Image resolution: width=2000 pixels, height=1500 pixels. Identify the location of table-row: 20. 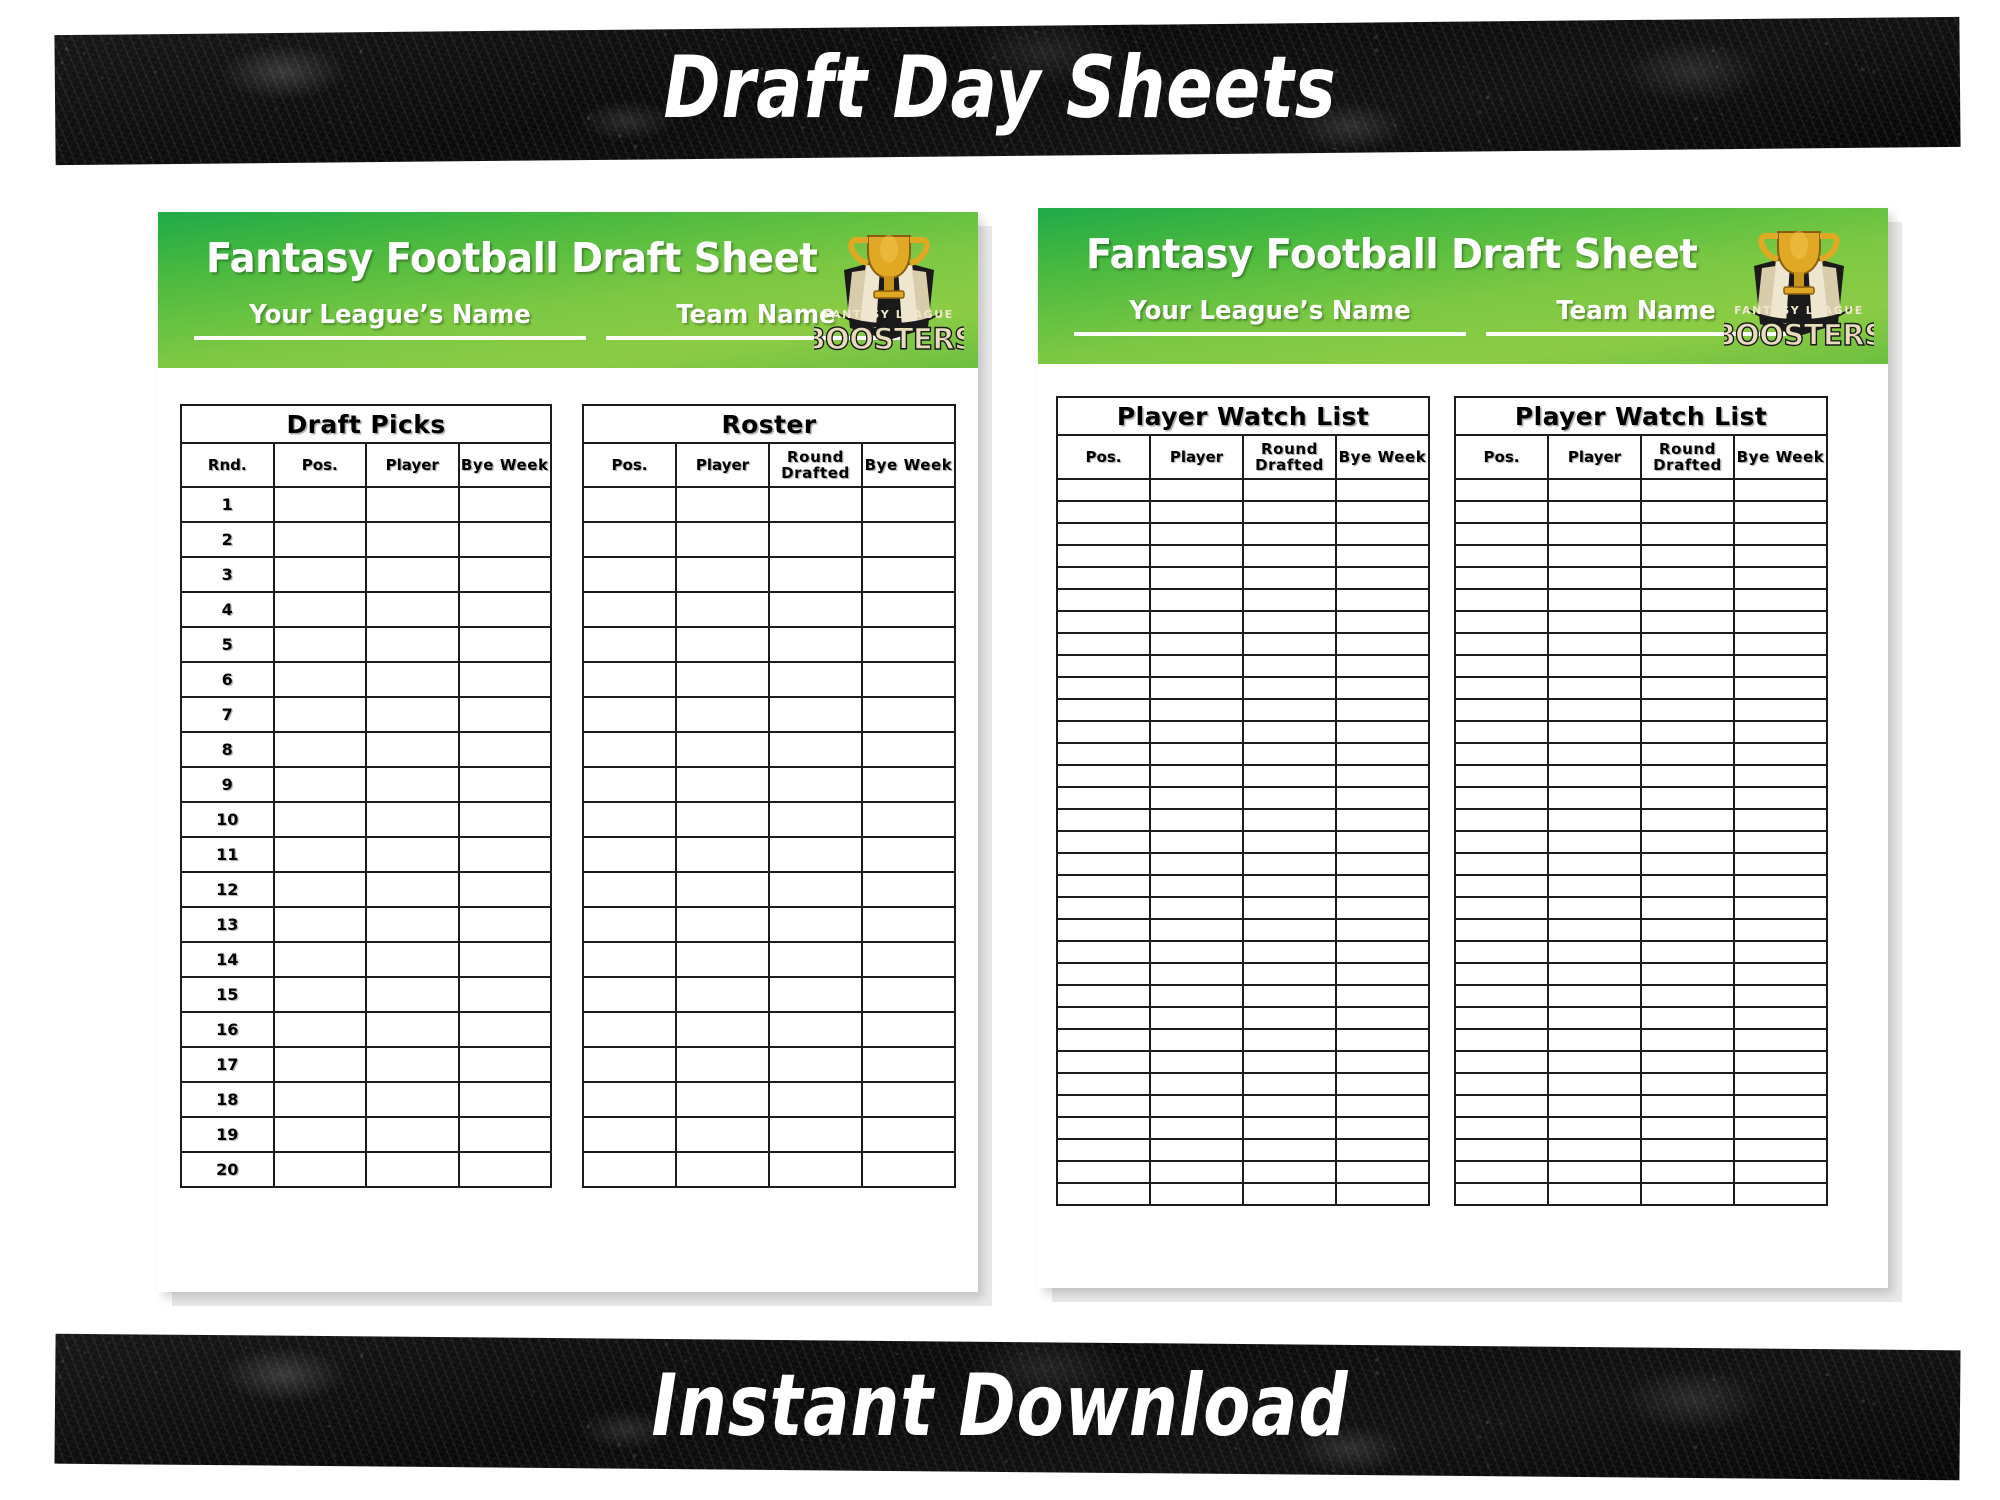
(366, 1169).